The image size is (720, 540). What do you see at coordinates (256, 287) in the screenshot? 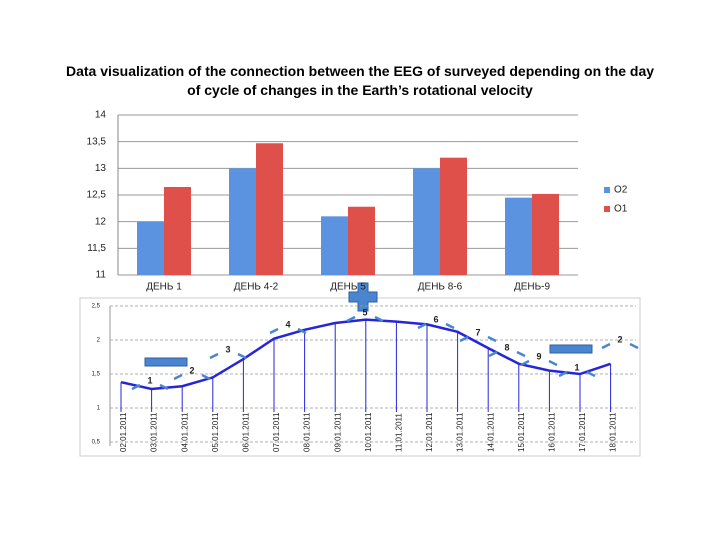
I see `x-tick-label: ДЕНЬ 4-2` at bounding box center [256, 287].